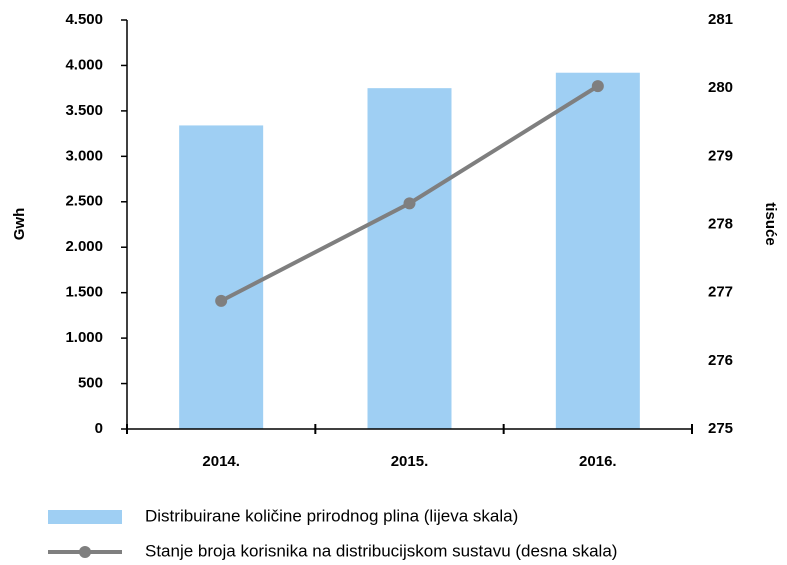 This screenshot has width=787, height=565. Describe the element at coordinates (770, 223) in the screenshot. I see `y2-axis-title: tisuće` at that location.